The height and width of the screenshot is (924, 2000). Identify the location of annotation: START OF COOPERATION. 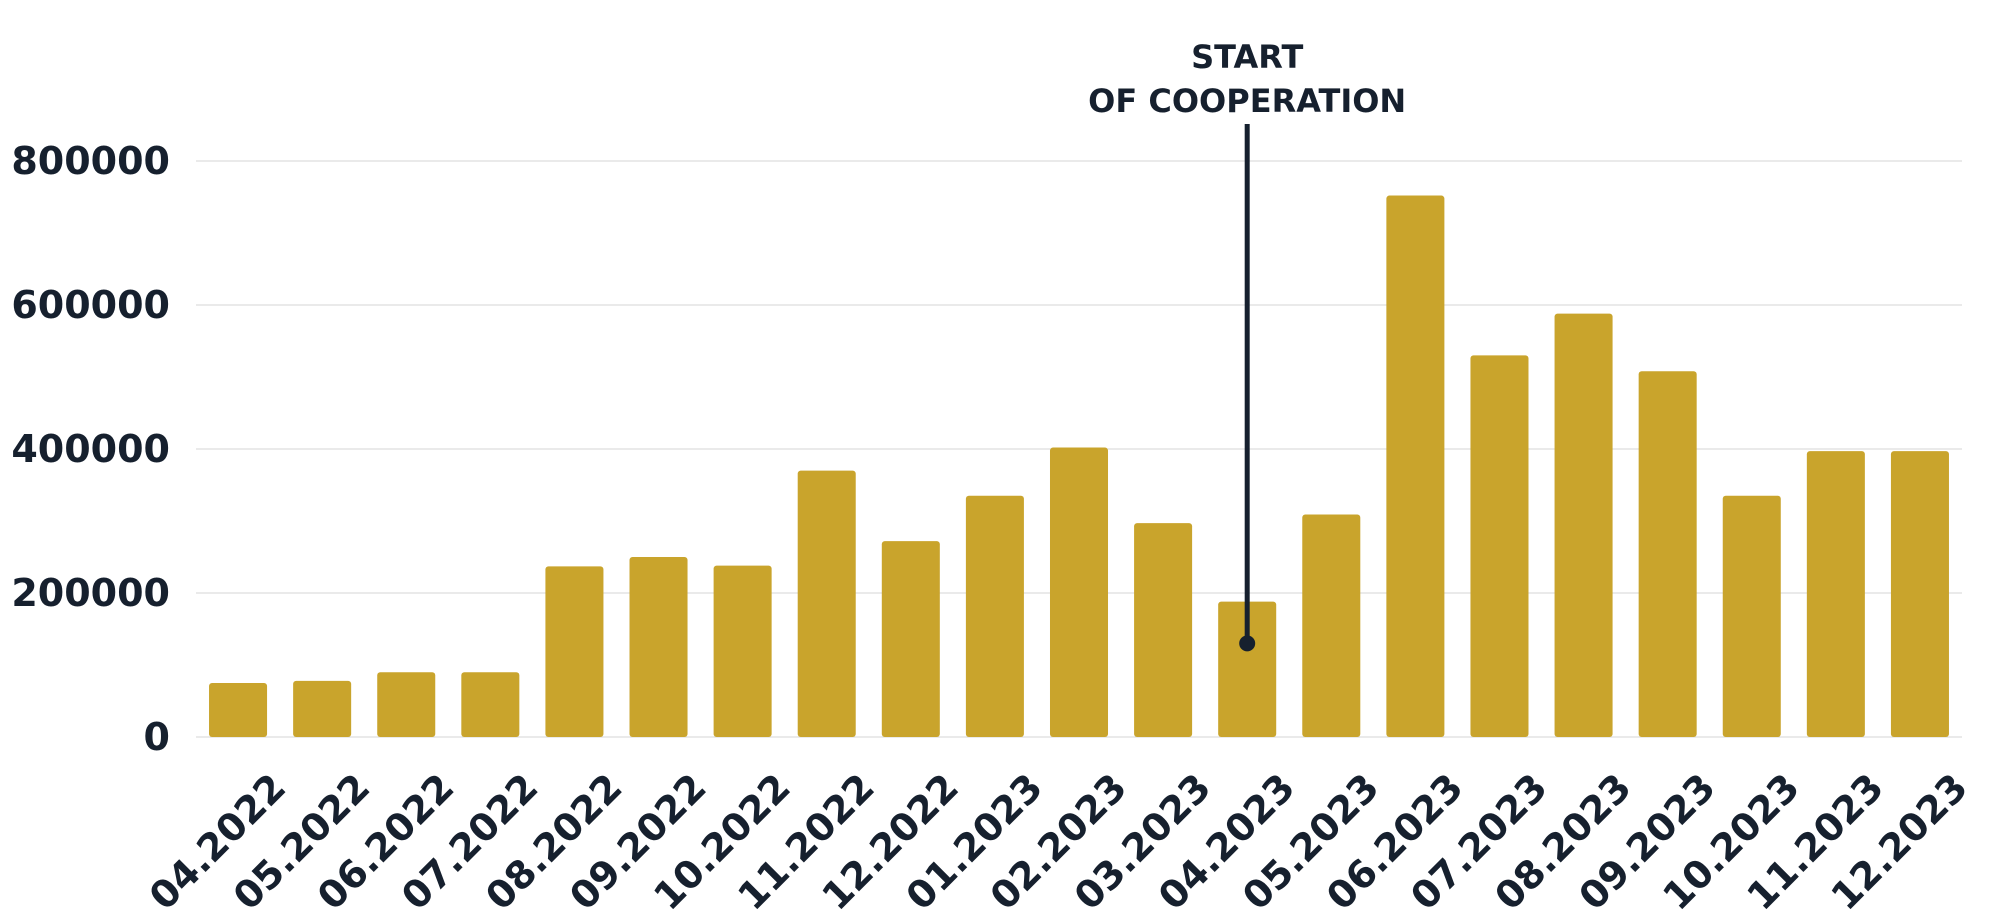
(1247, 345).